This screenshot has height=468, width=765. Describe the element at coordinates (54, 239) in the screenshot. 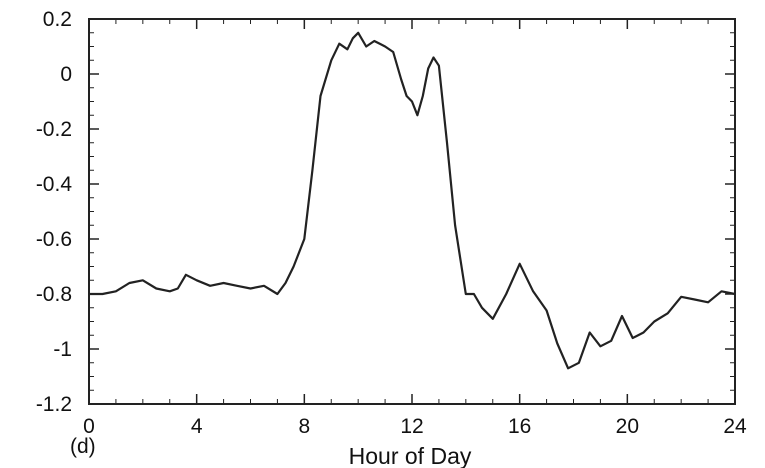

I see `y-tick-label: -0.6` at that location.